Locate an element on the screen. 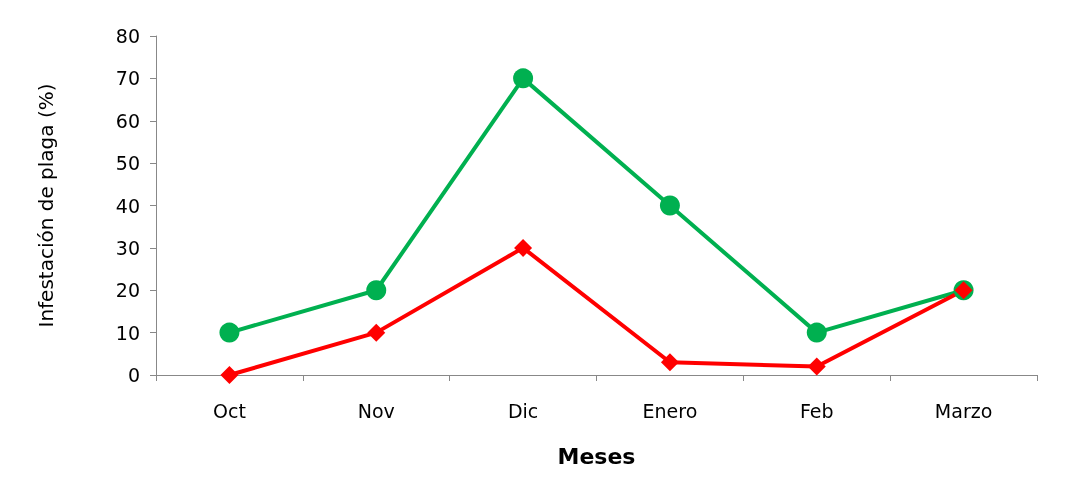  y-tick-label: 40 is located at coordinates (127, 205).